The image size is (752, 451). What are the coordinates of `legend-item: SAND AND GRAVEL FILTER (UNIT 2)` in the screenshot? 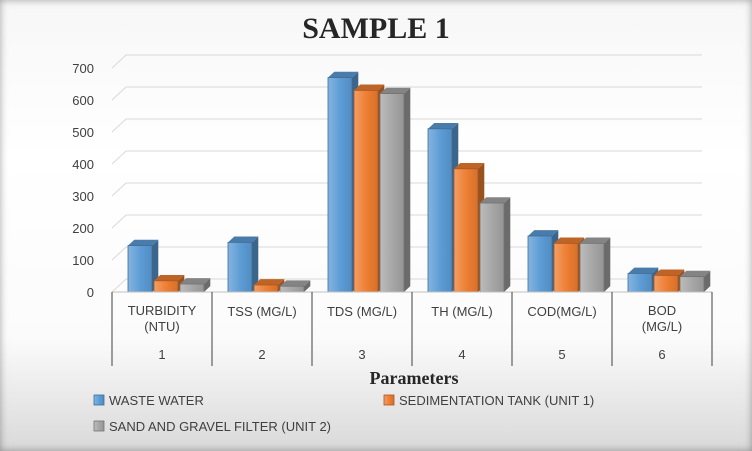 It's located at (212, 426).